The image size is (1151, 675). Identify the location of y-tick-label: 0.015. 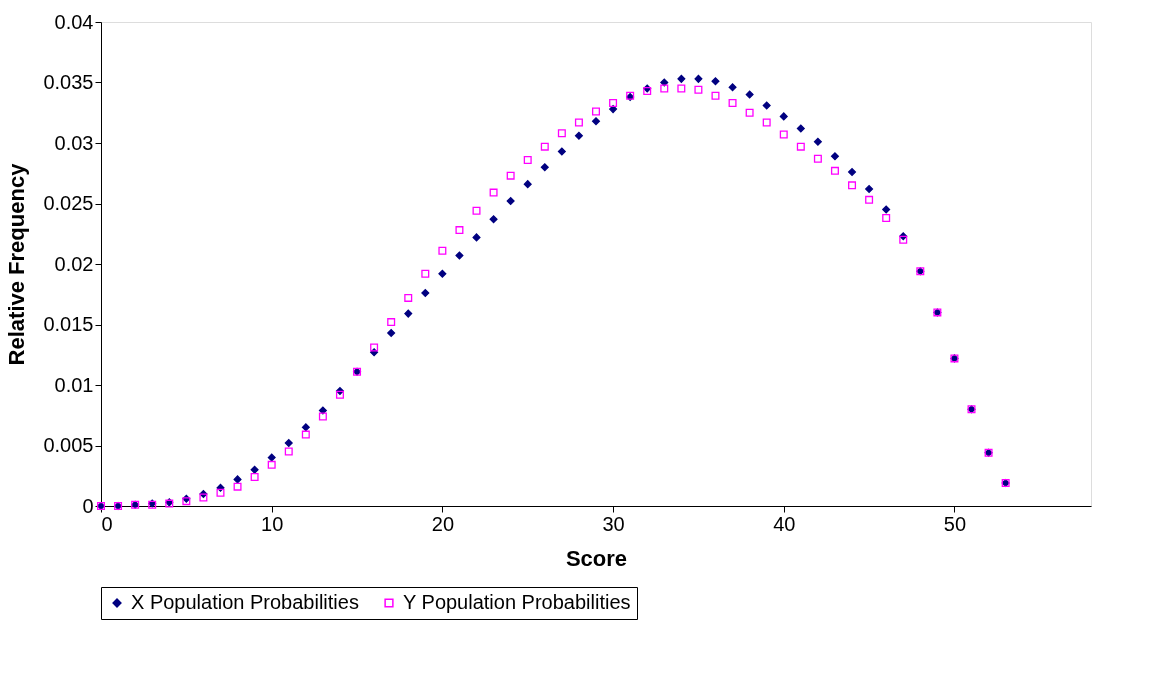
(68, 324).